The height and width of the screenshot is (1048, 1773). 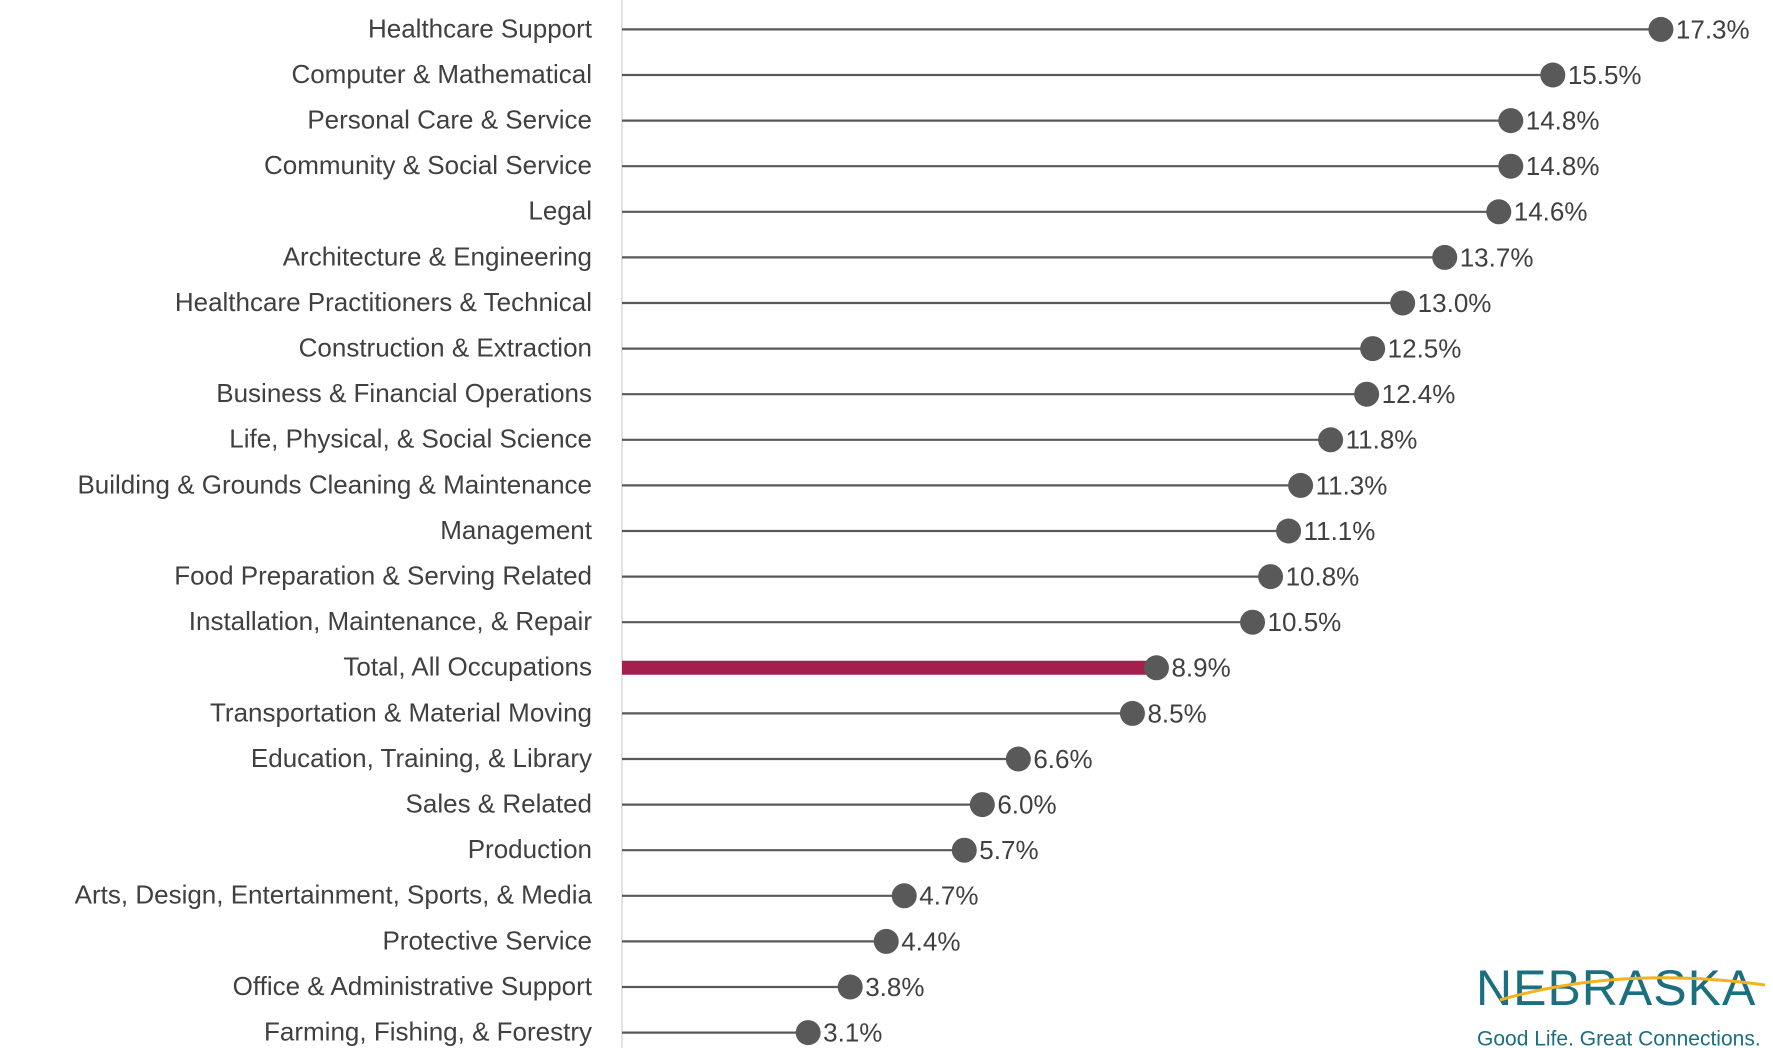 What do you see at coordinates (383, 575) in the screenshot?
I see `category-label: Food Preparation & Serving Related` at bounding box center [383, 575].